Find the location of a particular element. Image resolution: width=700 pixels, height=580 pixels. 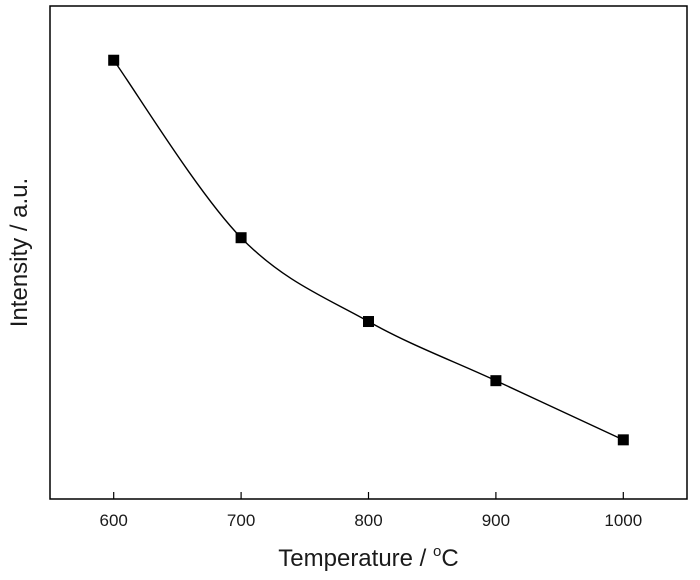

x-axis-title: Temperature / oC is located at coordinates (368, 557).